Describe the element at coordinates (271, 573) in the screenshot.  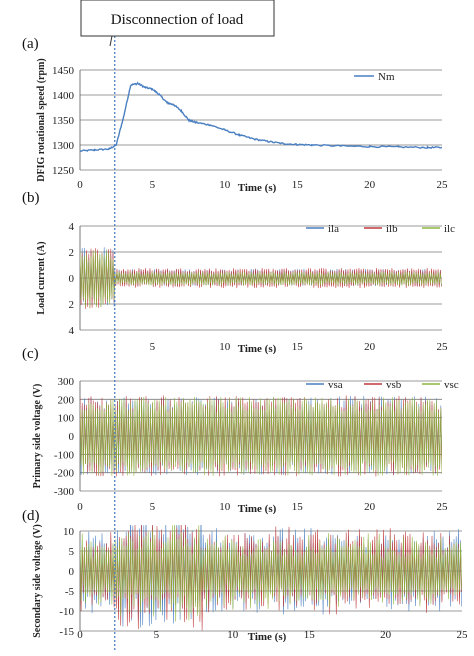
I see `series-line-c` at that location.